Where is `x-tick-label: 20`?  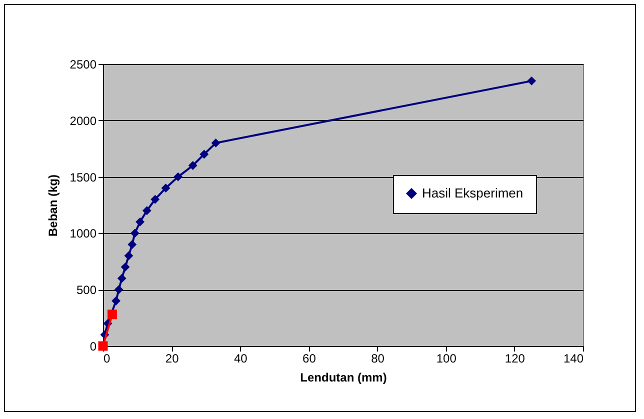 x-tick-label: 20 is located at coordinates (172, 359).